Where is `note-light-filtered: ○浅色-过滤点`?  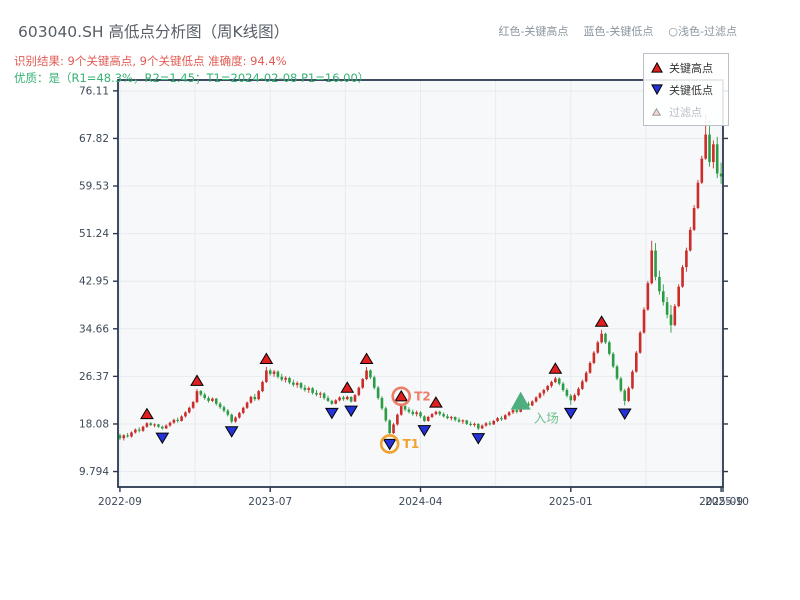 note-light-filtered: ○浅色-过滤点 is located at coordinates (702, 31).